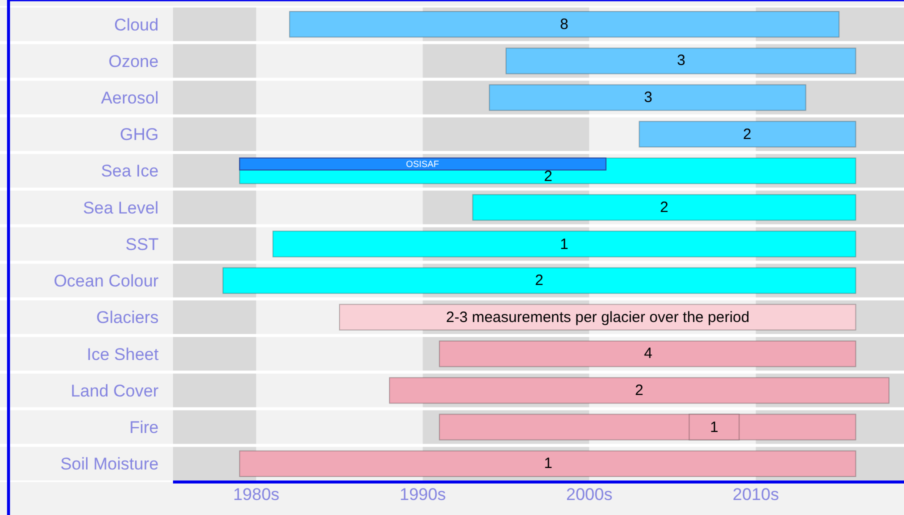 The width and height of the screenshot is (904, 515). What do you see at coordinates (129, 171) in the screenshot?
I see `y-tick-label: Sea Ice` at bounding box center [129, 171].